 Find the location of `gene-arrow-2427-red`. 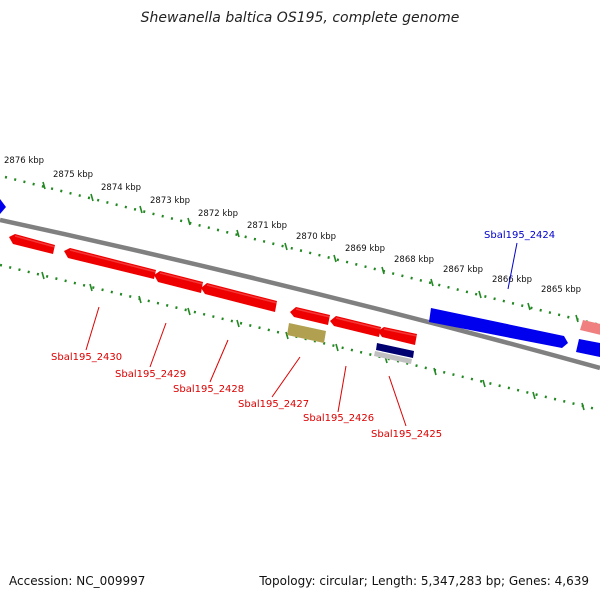

gene-arrow-2427-red is located at coordinates (310, 316).